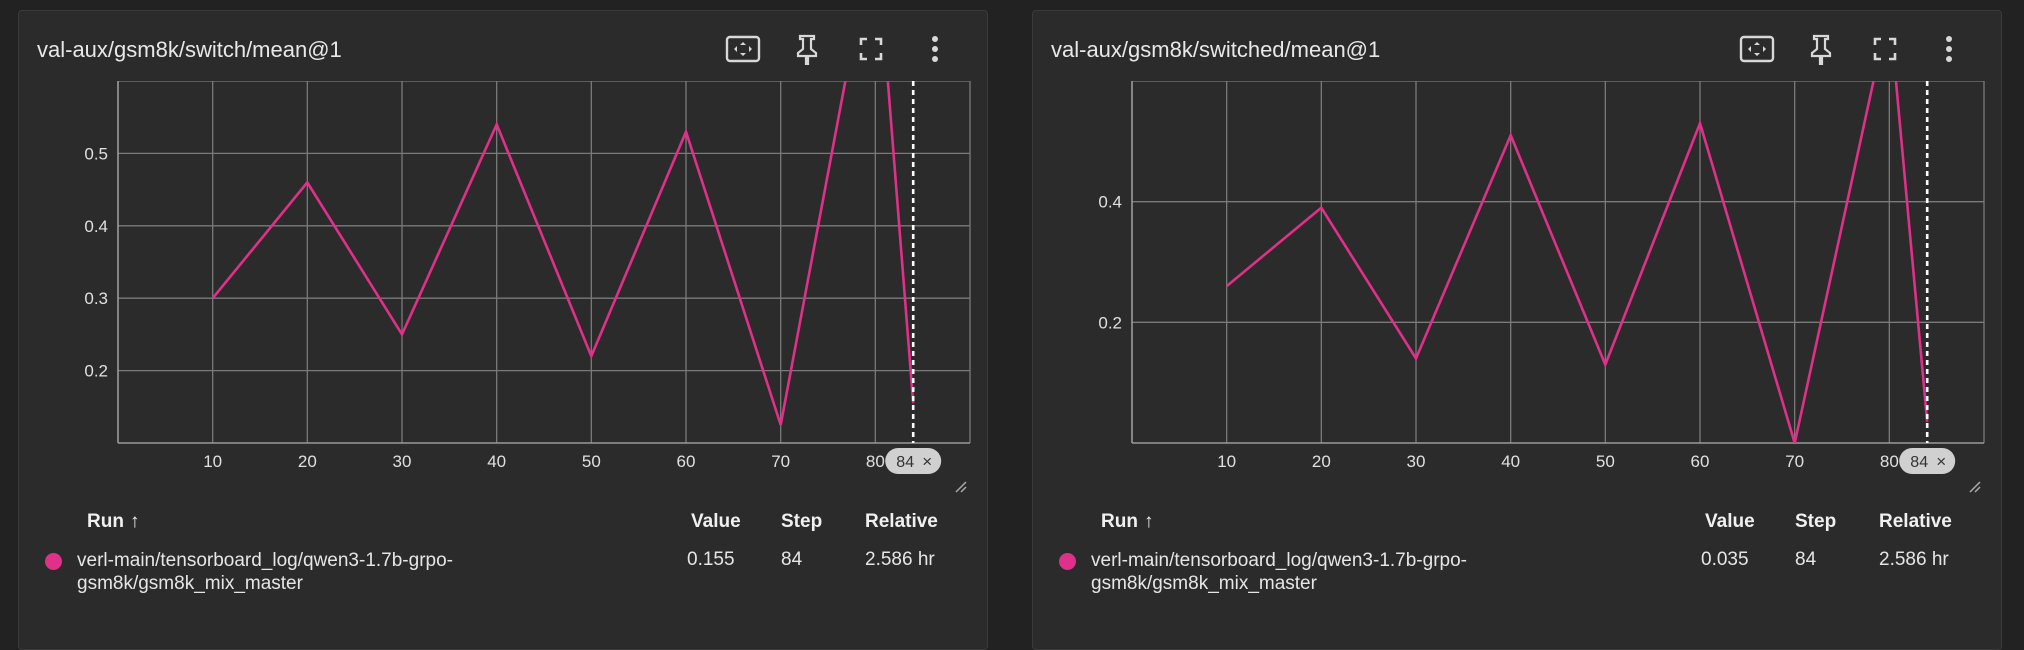 The width and height of the screenshot is (2024, 650). What do you see at coordinates (1215, 50) in the screenshot?
I see `chart-title: val-aux/gsm8k/switched/mean@1` at bounding box center [1215, 50].